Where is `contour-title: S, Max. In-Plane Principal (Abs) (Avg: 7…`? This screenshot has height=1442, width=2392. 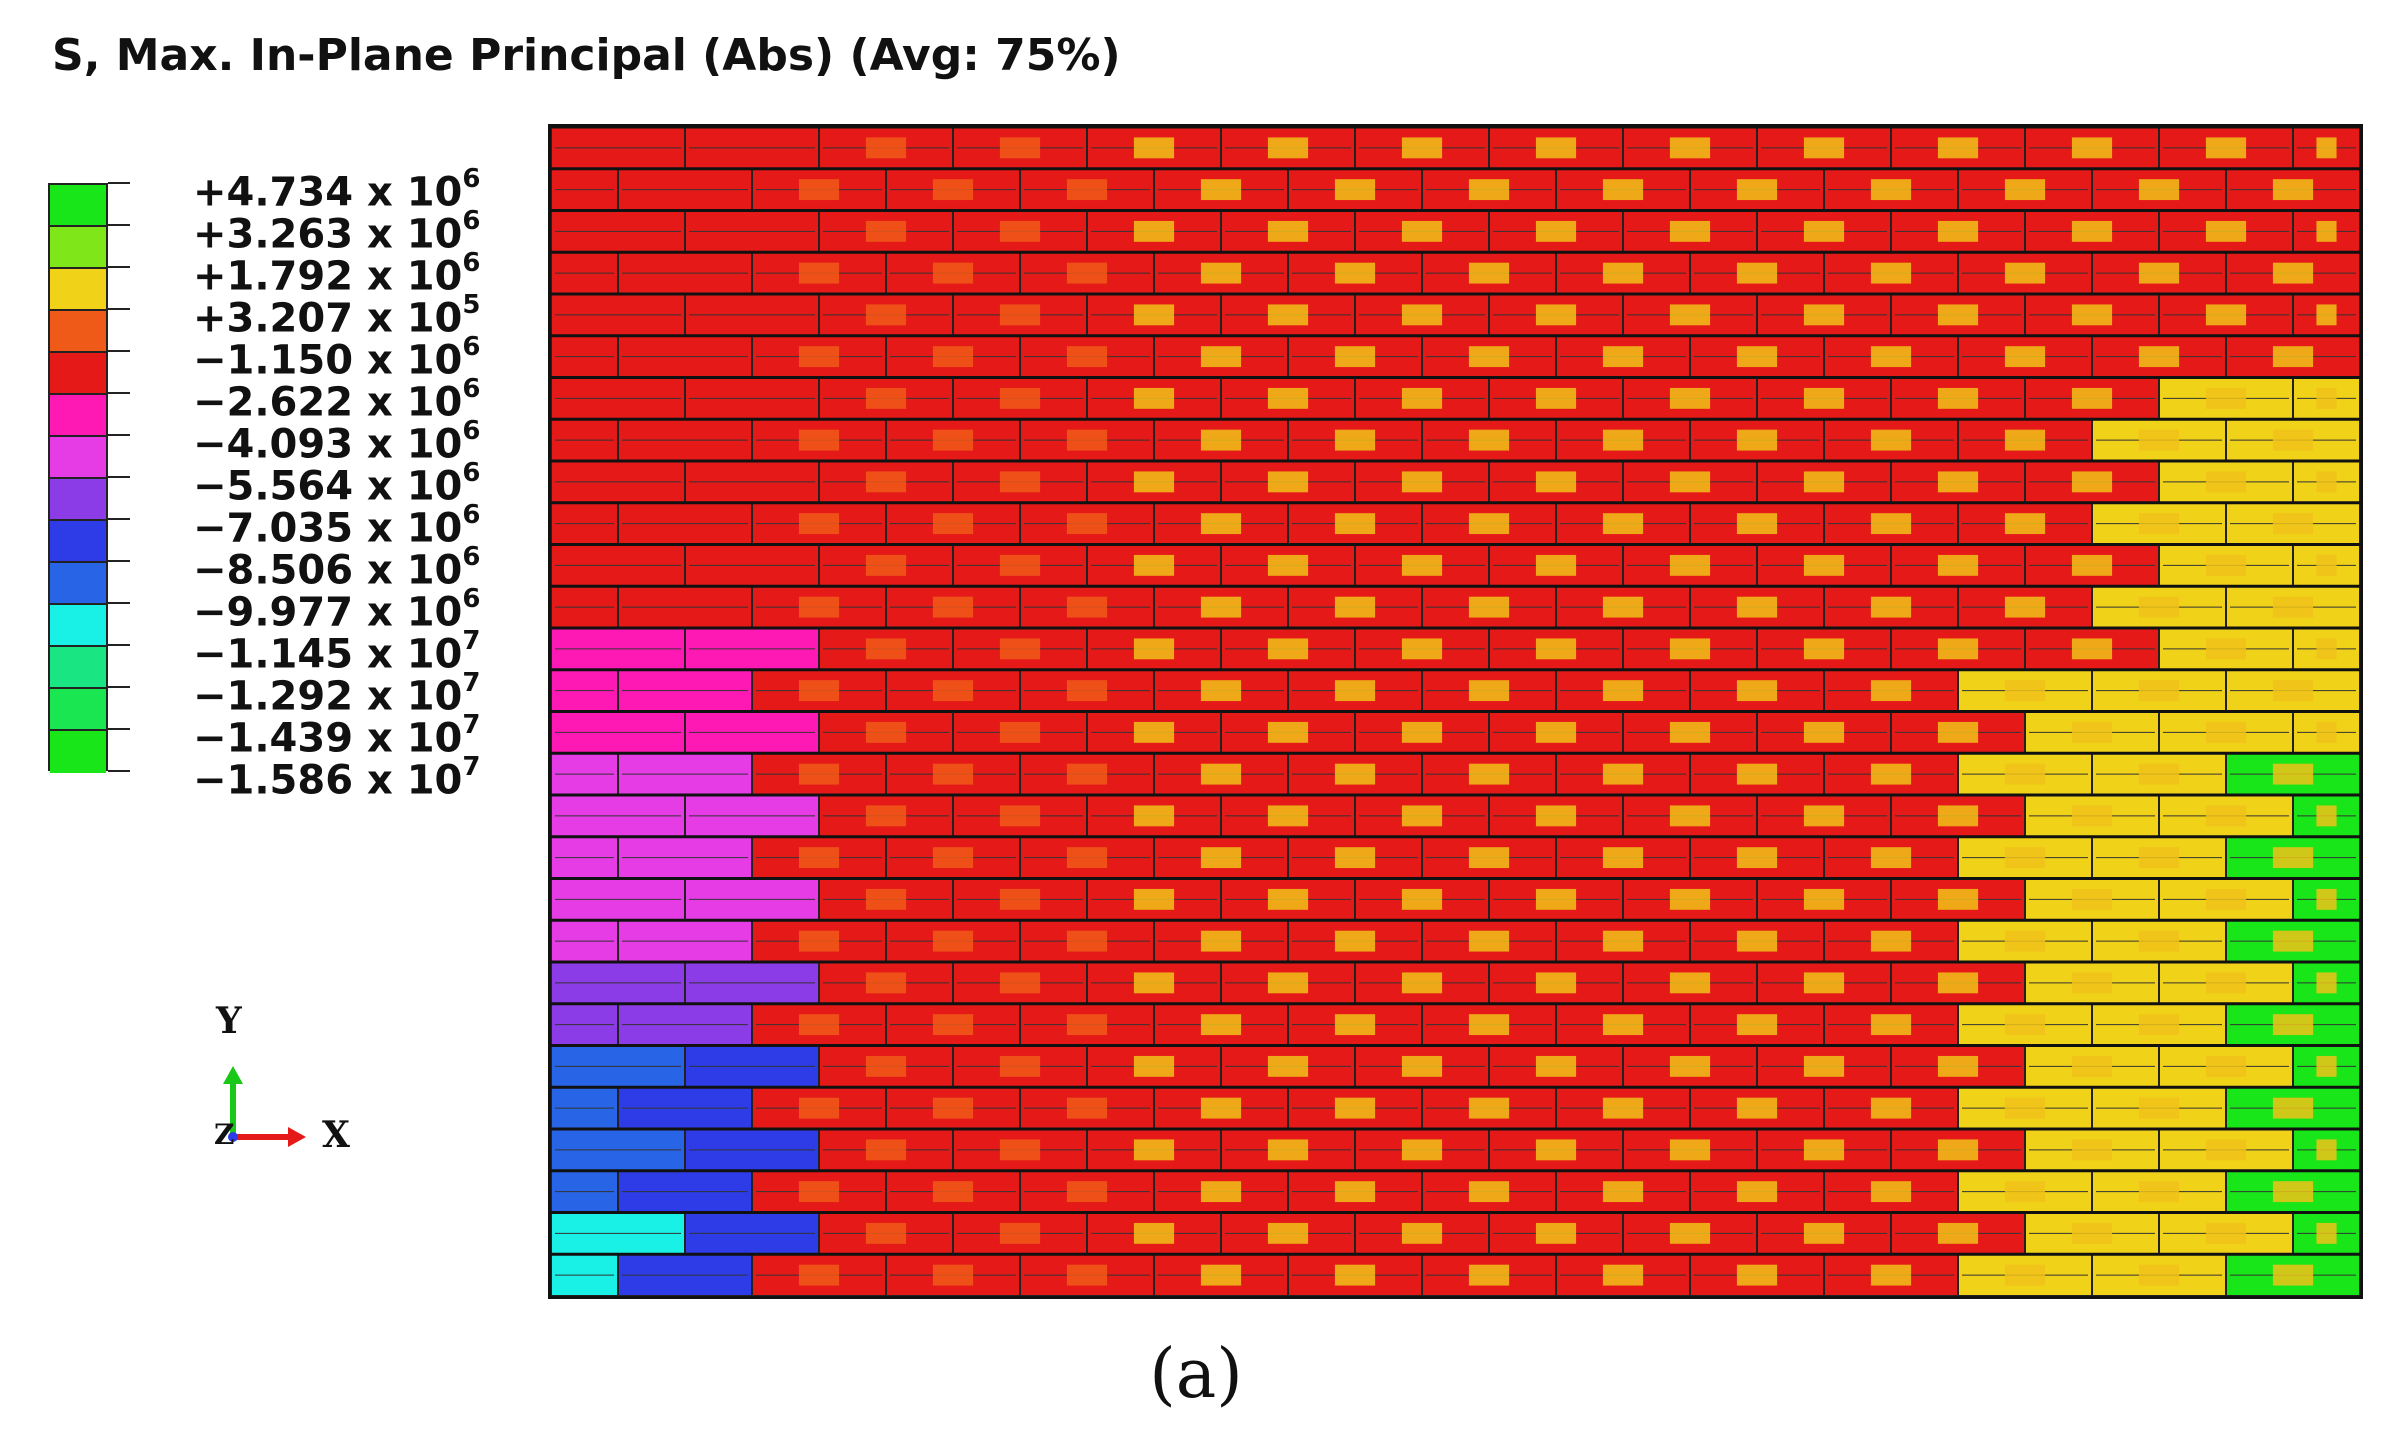 contour-title: S, Max. In-Plane Principal (Abs) (Avg: 7… is located at coordinates (586, 55).